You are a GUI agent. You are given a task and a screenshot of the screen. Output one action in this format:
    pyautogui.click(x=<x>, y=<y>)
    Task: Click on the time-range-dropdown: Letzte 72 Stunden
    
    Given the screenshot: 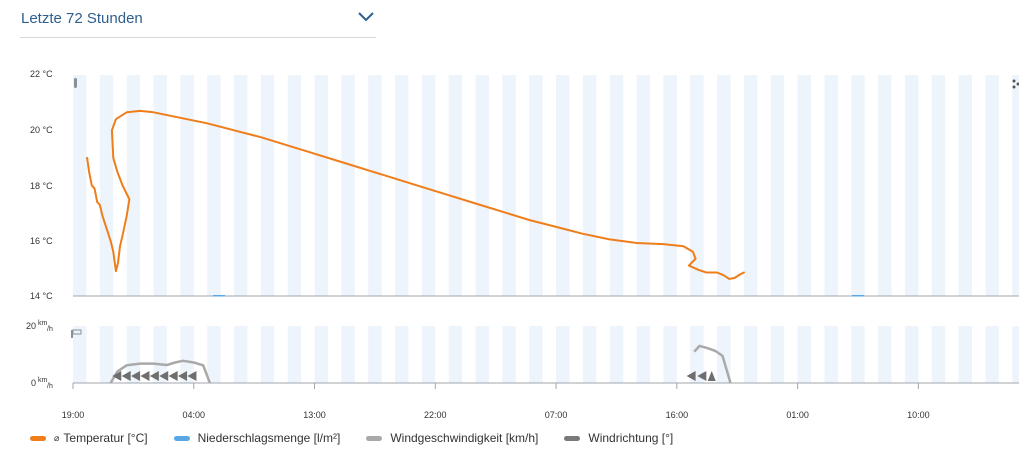 What is the action you would take?
    pyautogui.click(x=198, y=19)
    